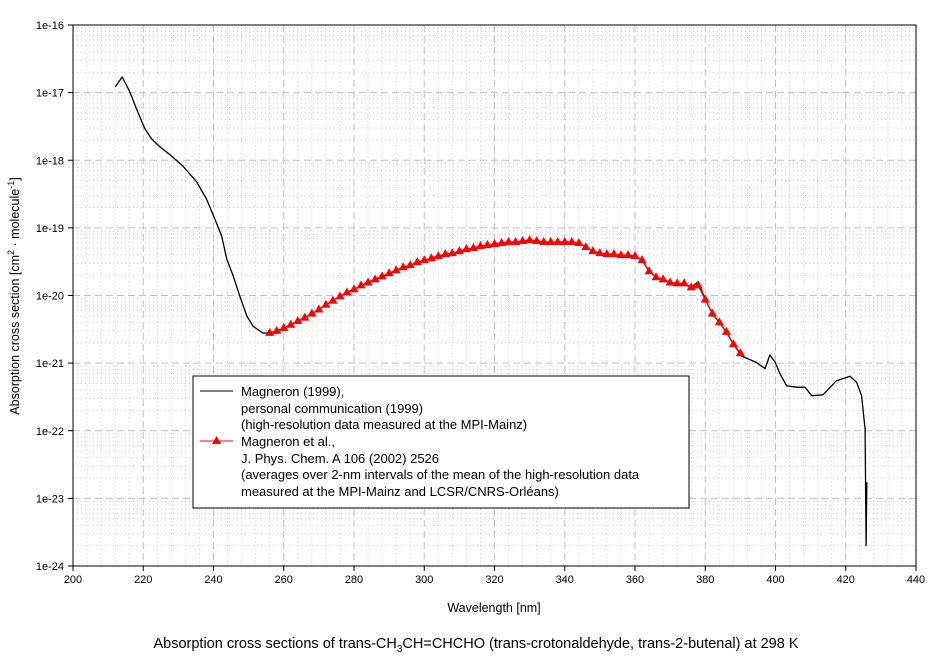 Image resolution: width=944 pixels, height=662 pixels. What do you see at coordinates (143, 580) in the screenshot?
I see `x-tick-label: 220` at bounding box center [143, 580].